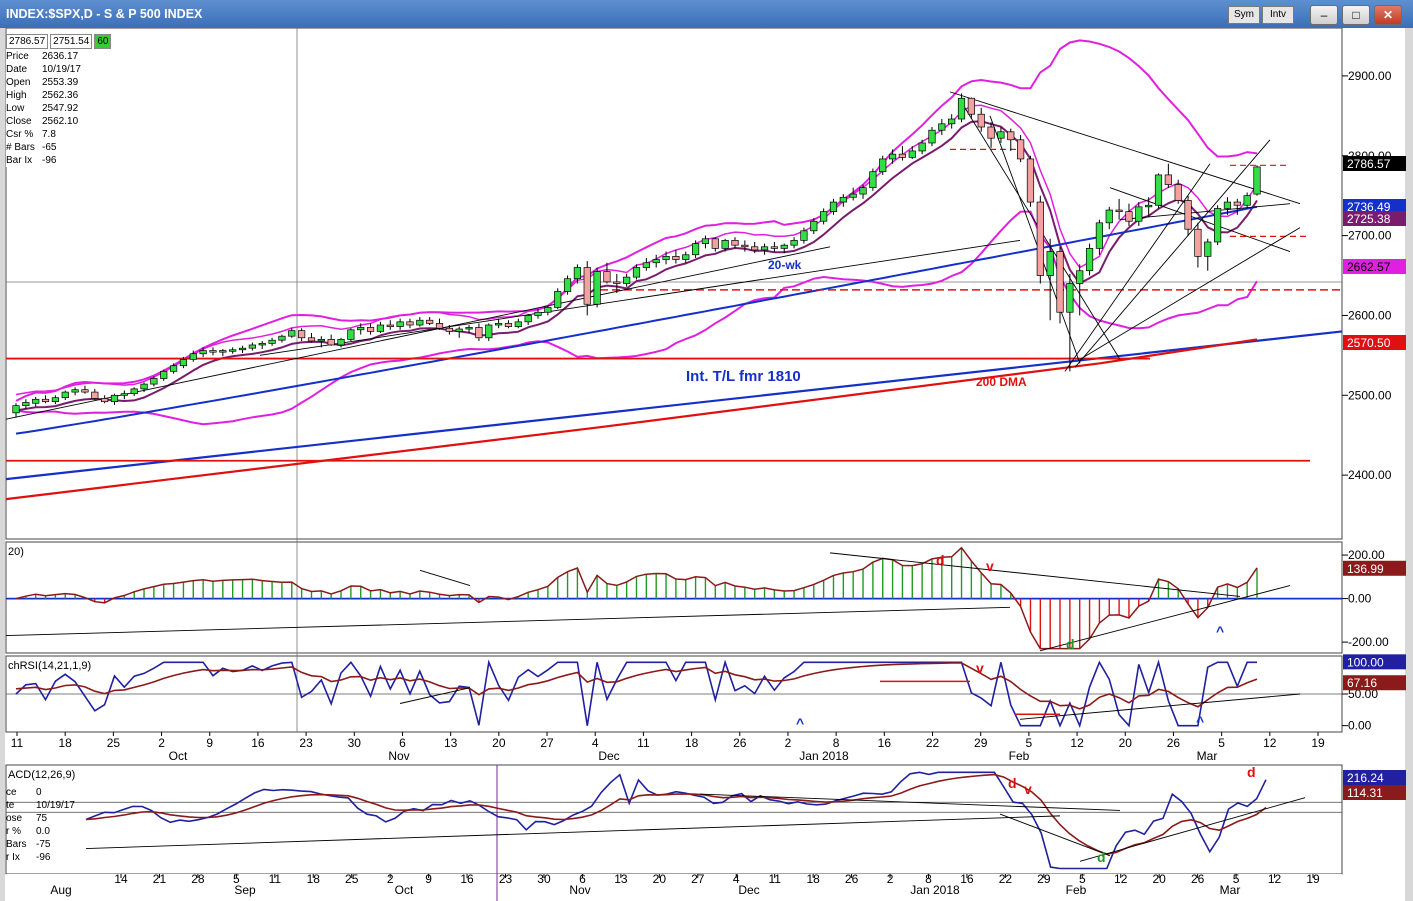  What do you see at coordinates (736, 879) in the screenshot?
I see `x-tick-label: 4` at bounding box center [736, 879].